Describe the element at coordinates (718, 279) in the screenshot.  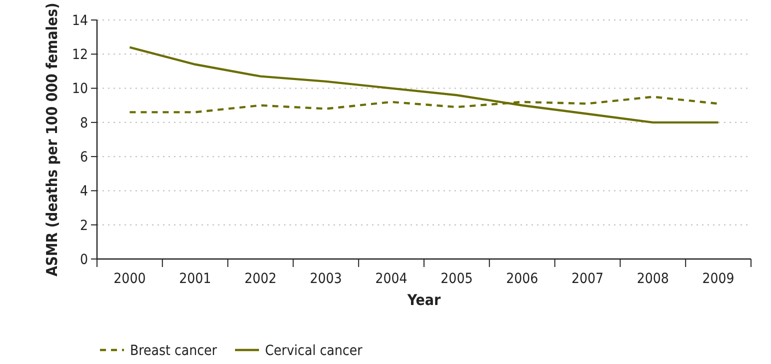
I see `x-tick-label: 2009` at that location.